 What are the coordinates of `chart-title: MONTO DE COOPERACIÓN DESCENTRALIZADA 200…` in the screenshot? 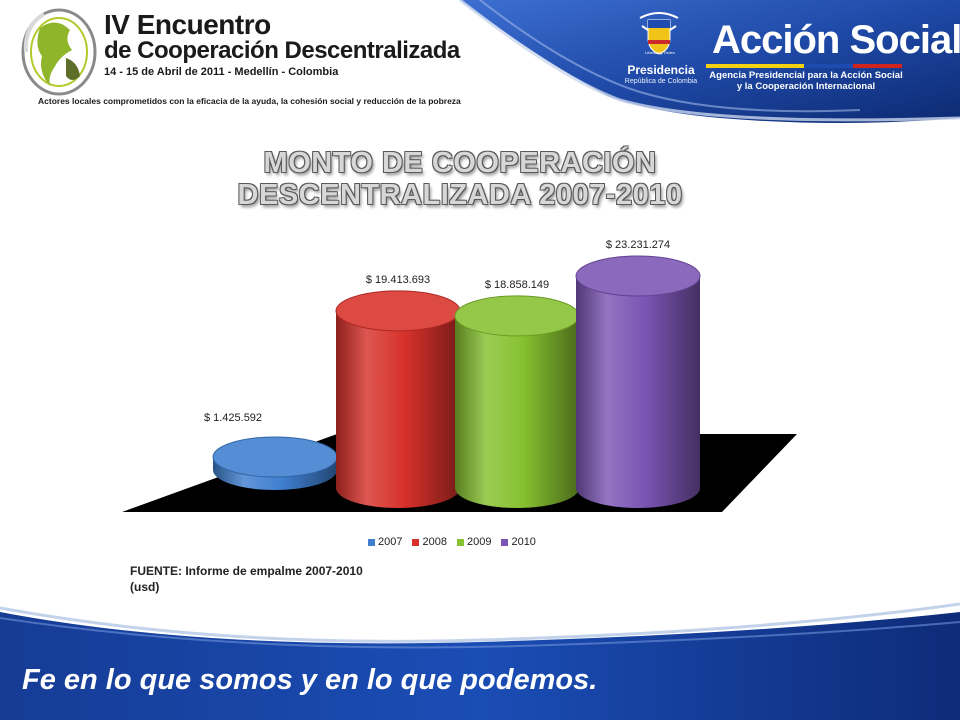 It's located at (460, 179).